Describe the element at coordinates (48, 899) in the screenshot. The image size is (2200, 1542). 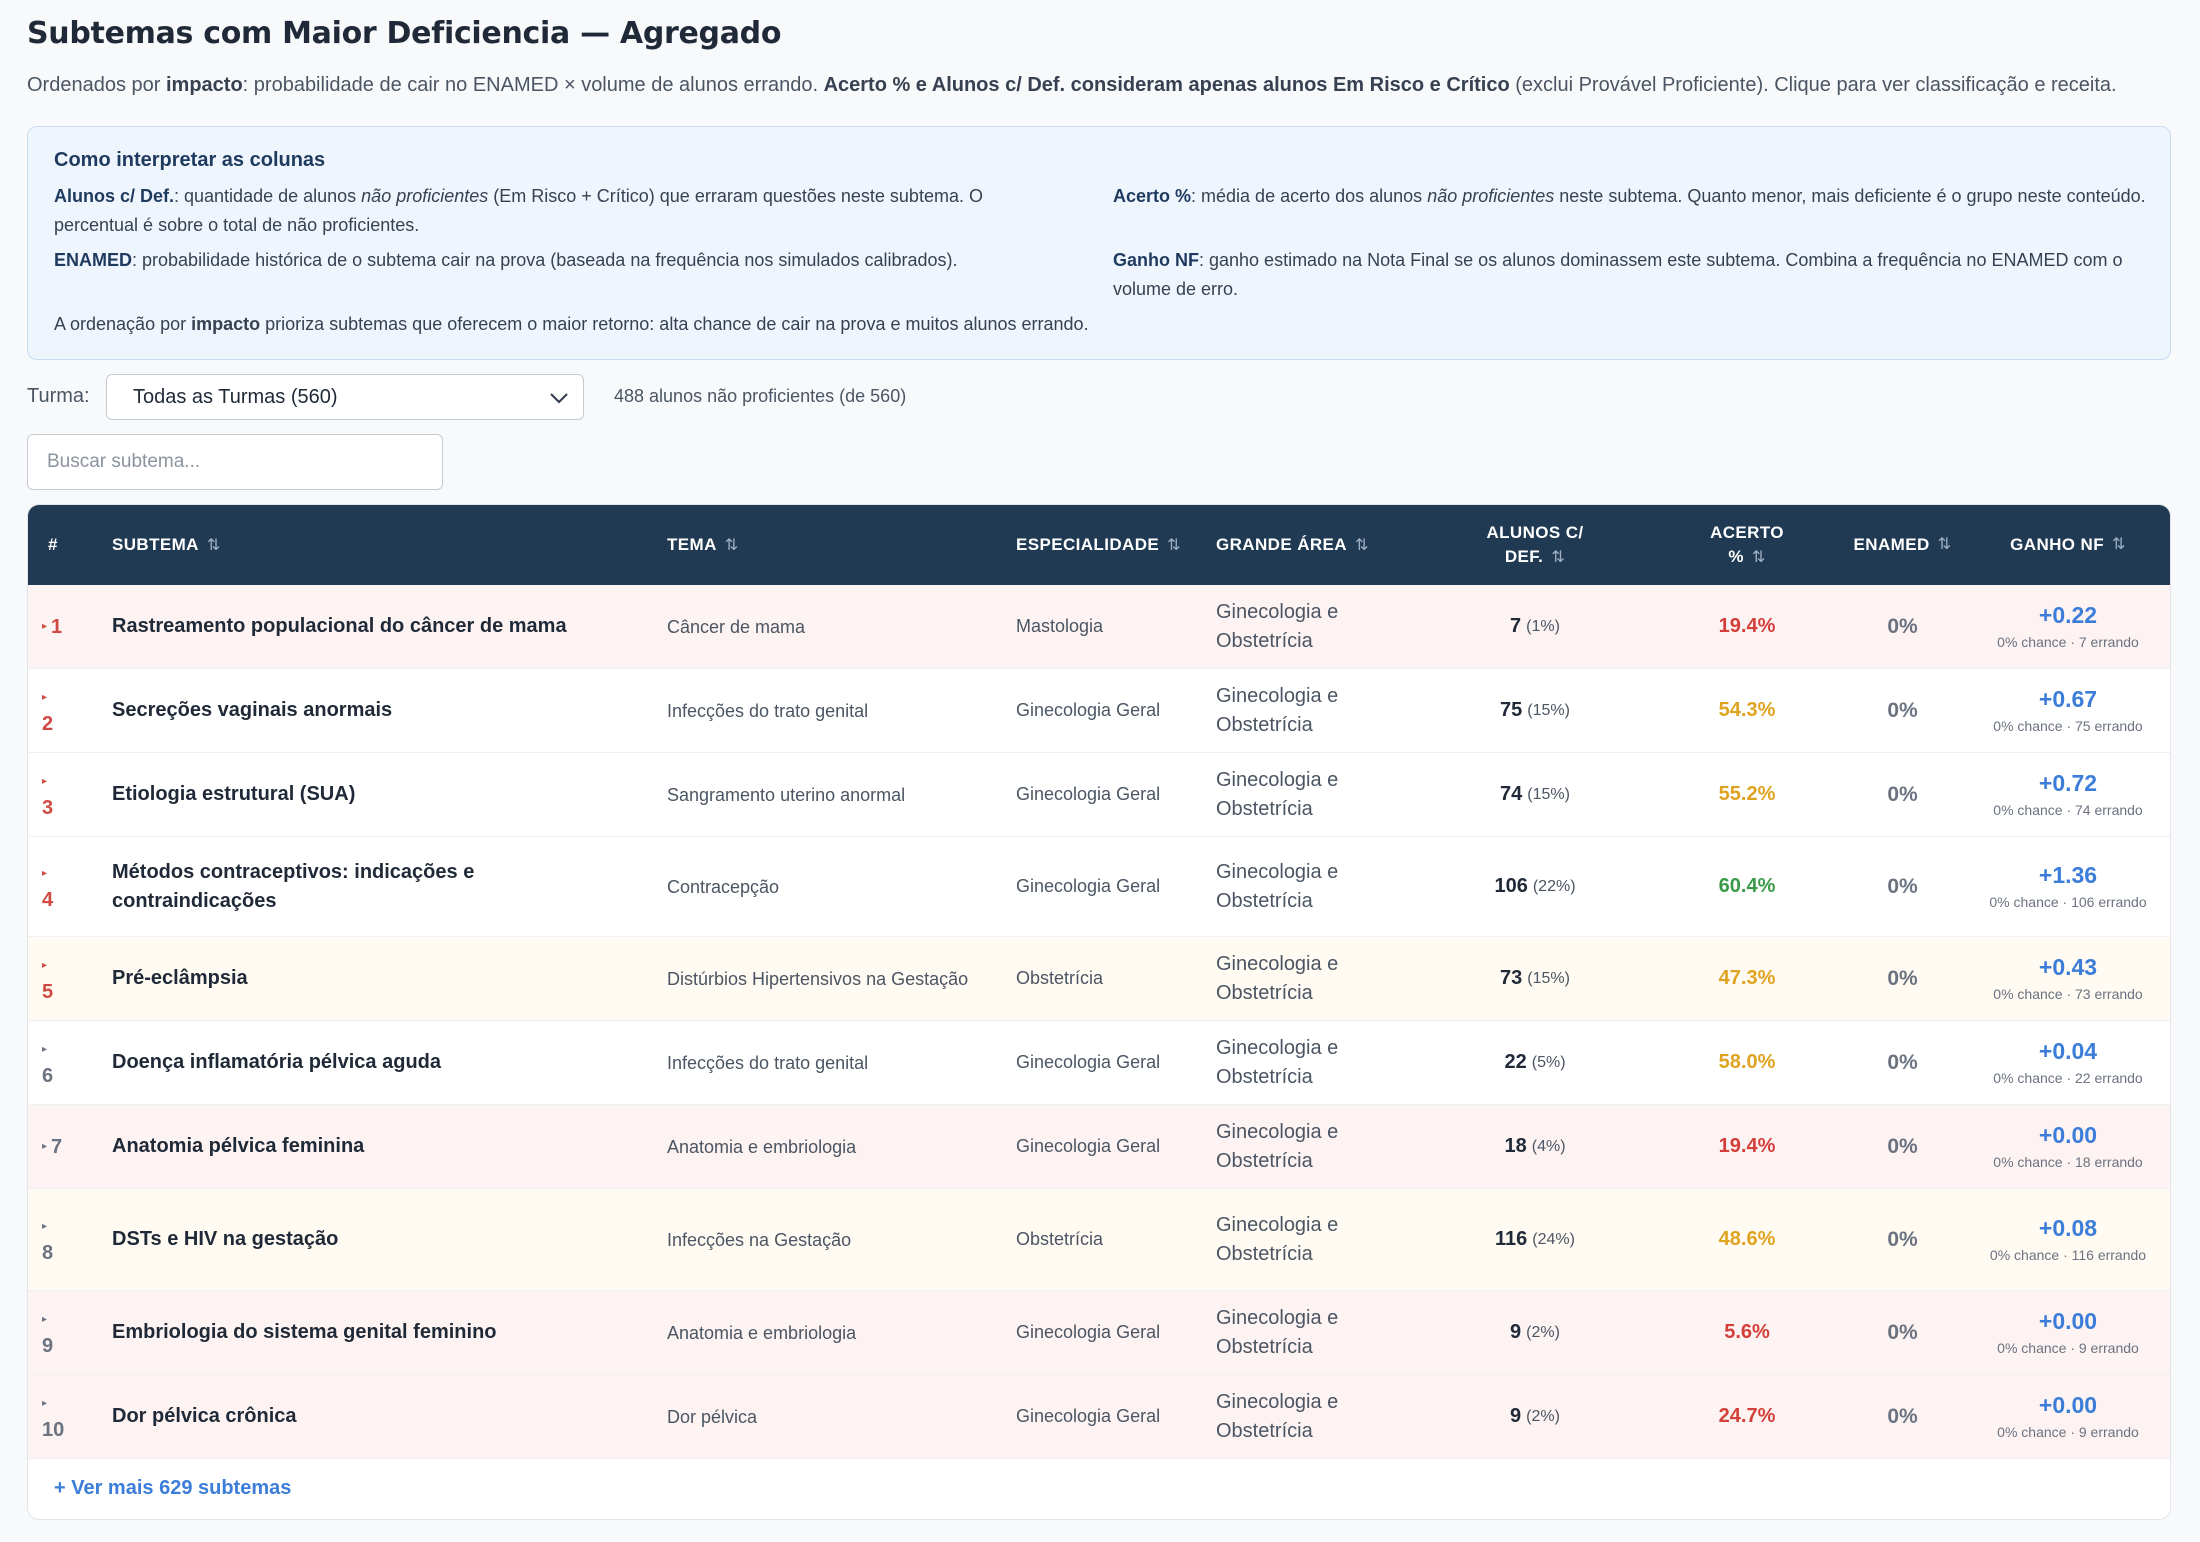
I see `rank-number: 4` at that location.